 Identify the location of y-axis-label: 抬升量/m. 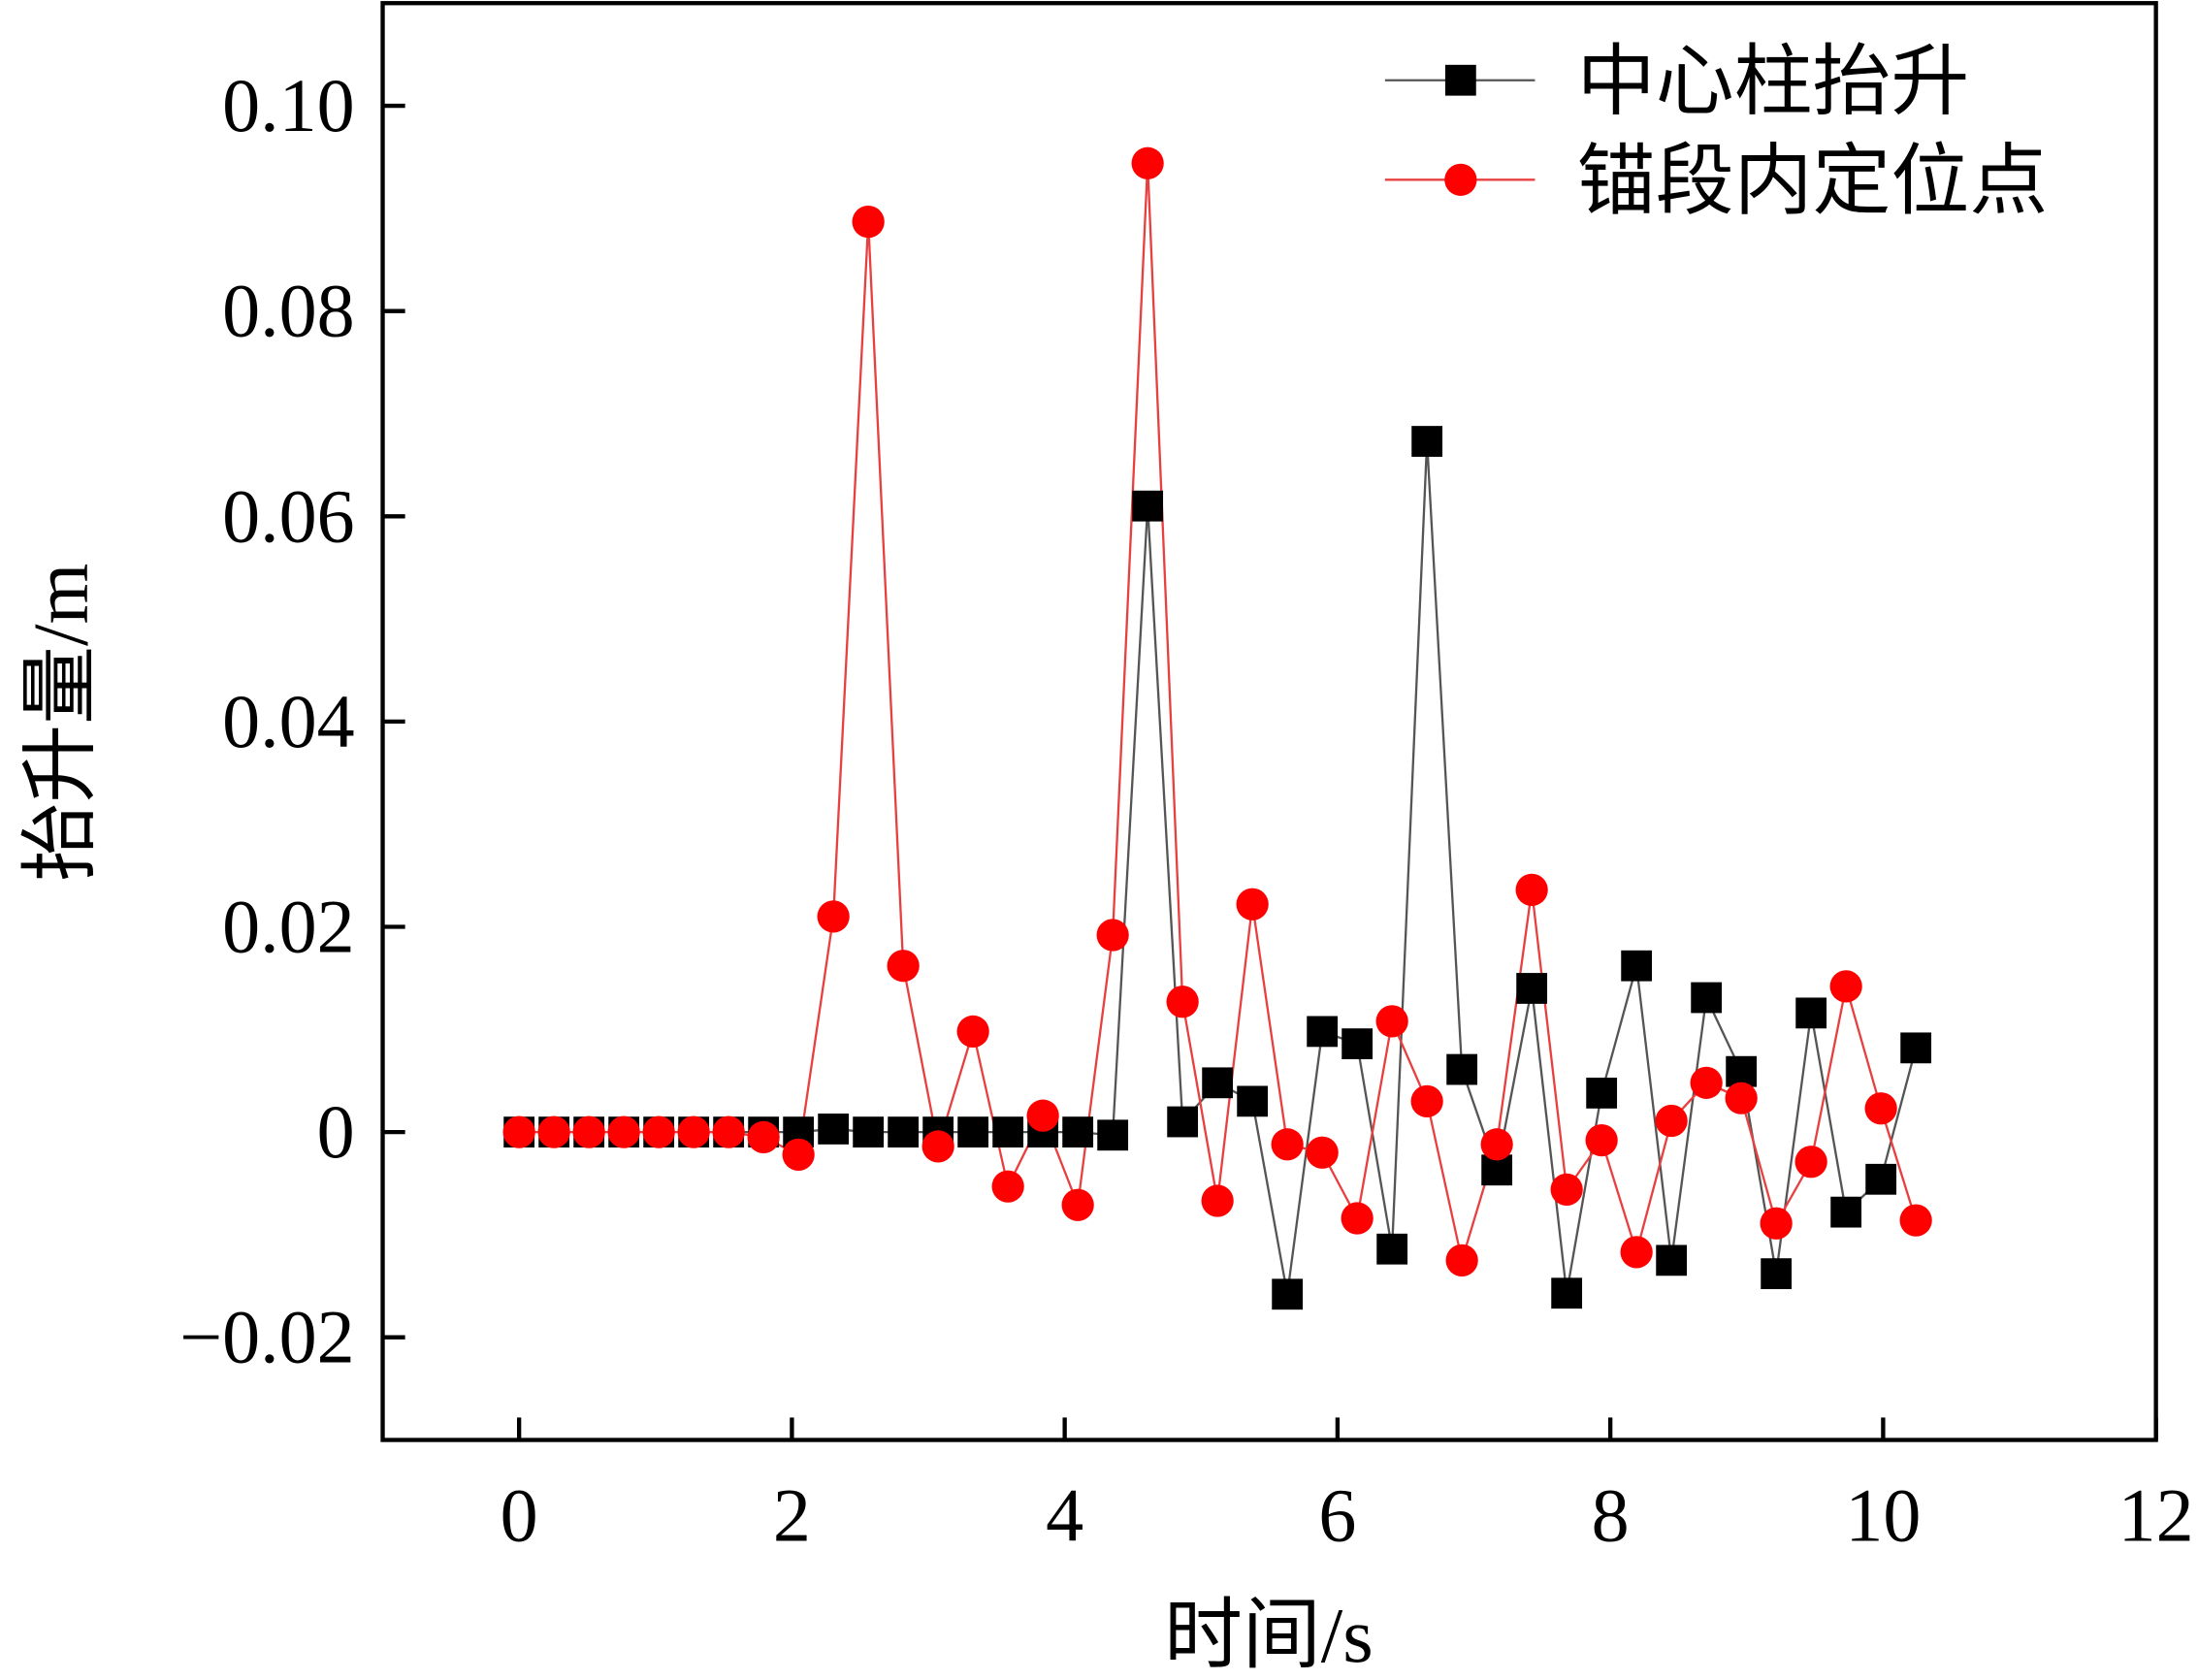
(61, 723).